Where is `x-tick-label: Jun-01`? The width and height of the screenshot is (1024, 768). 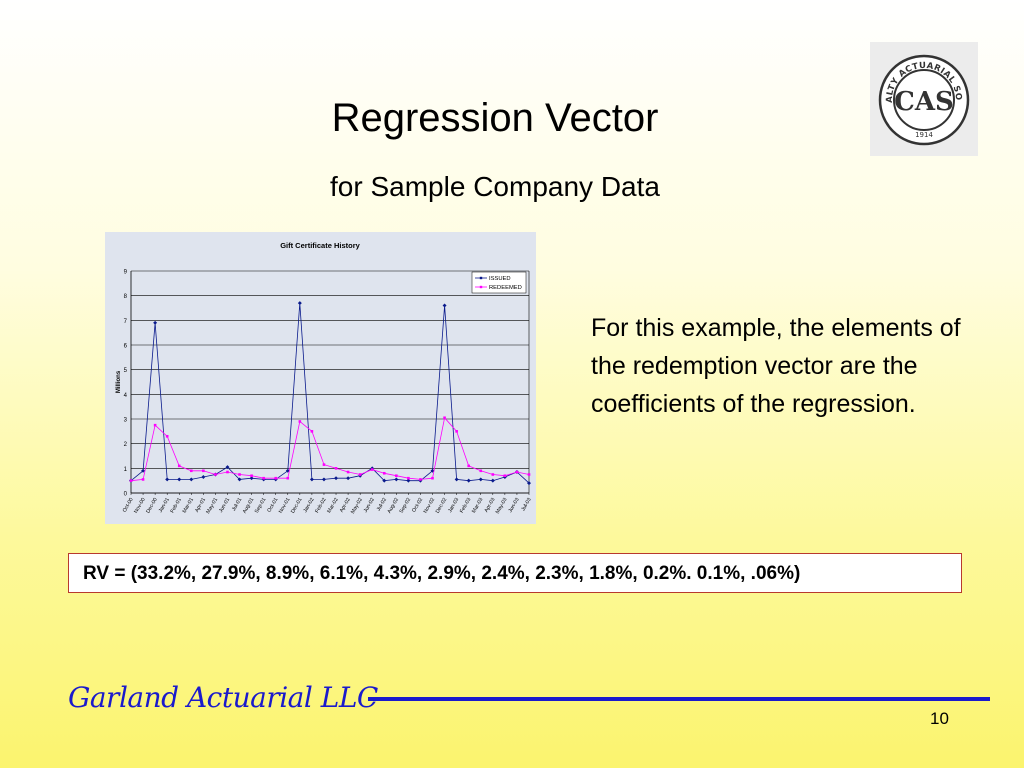
x-tick-label: Jun-01 is located at coordinates (224, 505).